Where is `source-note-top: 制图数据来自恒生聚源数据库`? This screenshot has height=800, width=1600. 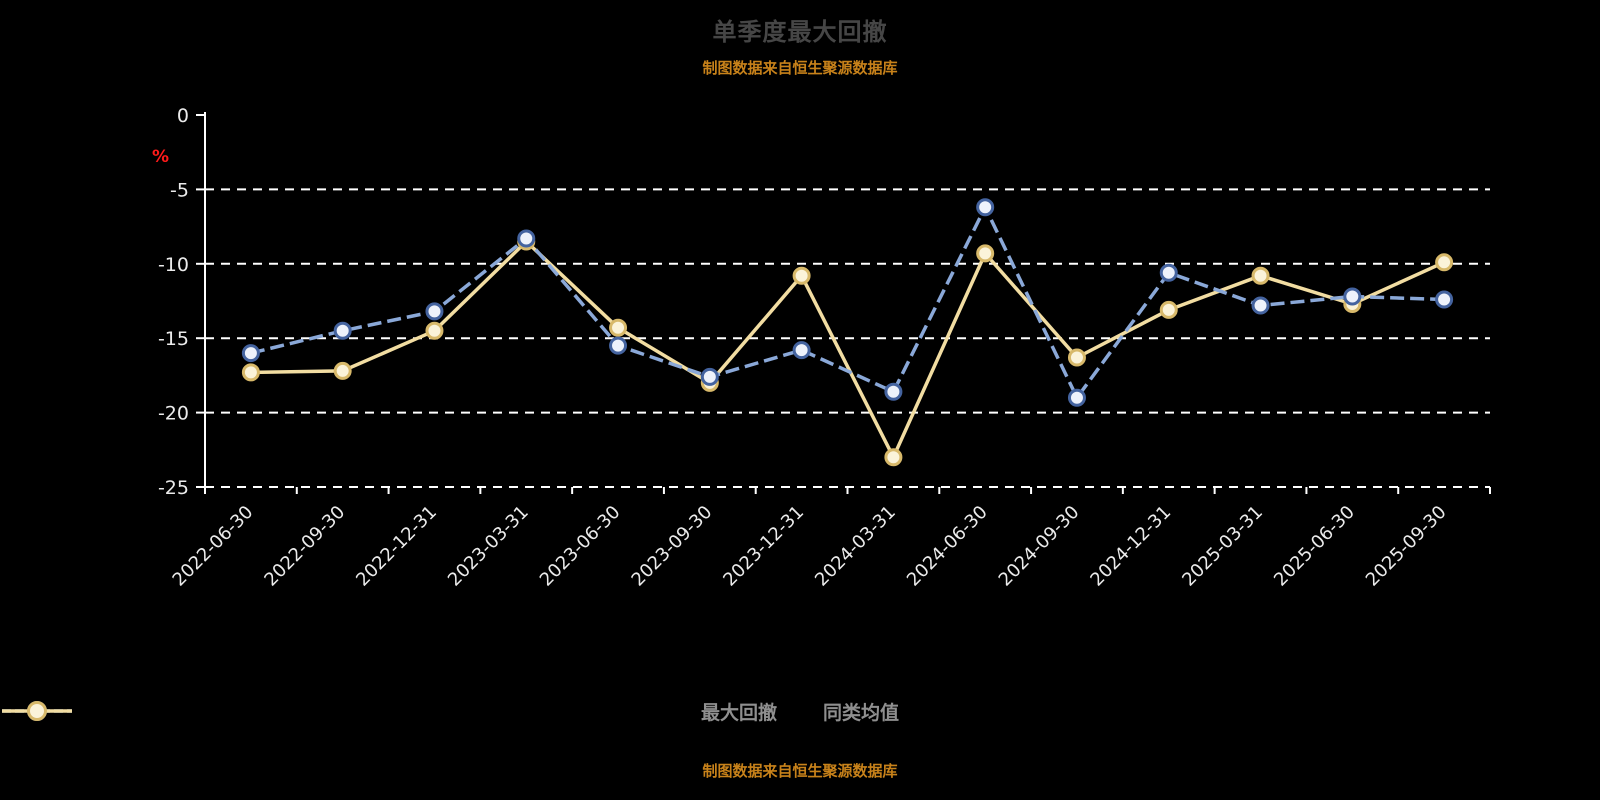
source-note-top: 制图数据来自恒生聚源数据库 is located at coordinates (800, 68).